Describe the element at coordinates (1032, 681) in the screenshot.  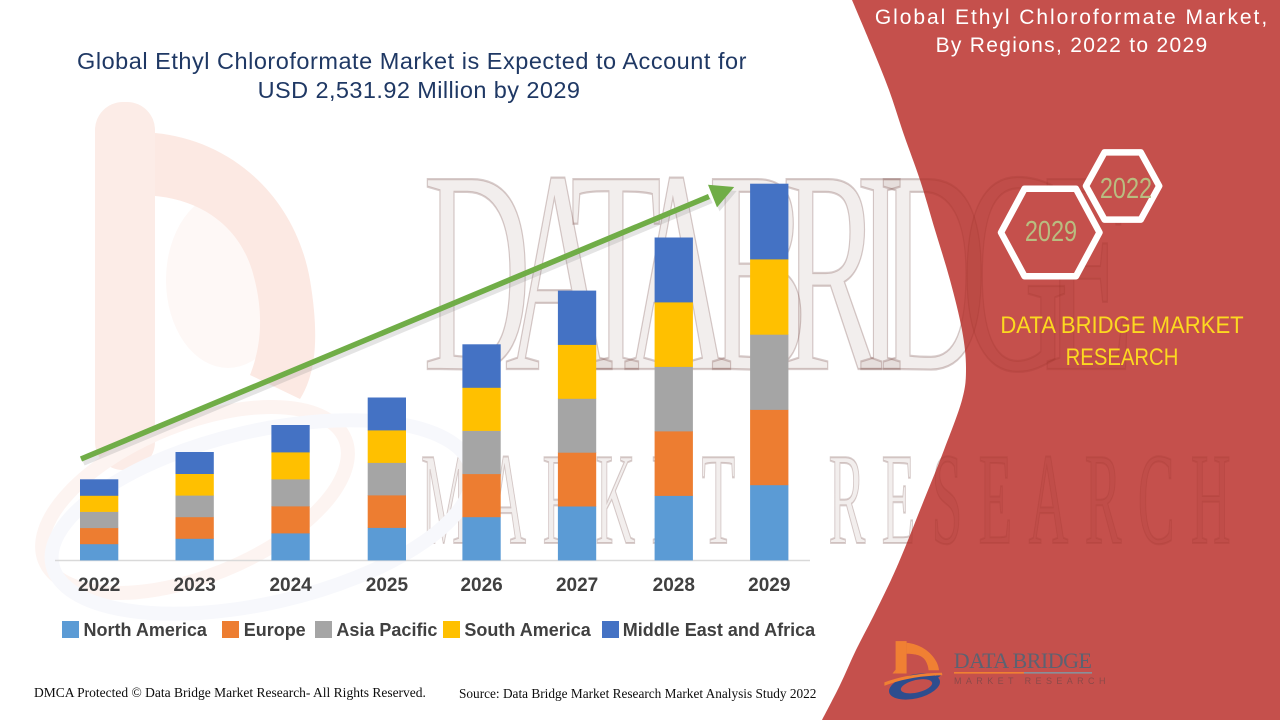
I see `svg-text: MARKET RESEARCH` at that location.